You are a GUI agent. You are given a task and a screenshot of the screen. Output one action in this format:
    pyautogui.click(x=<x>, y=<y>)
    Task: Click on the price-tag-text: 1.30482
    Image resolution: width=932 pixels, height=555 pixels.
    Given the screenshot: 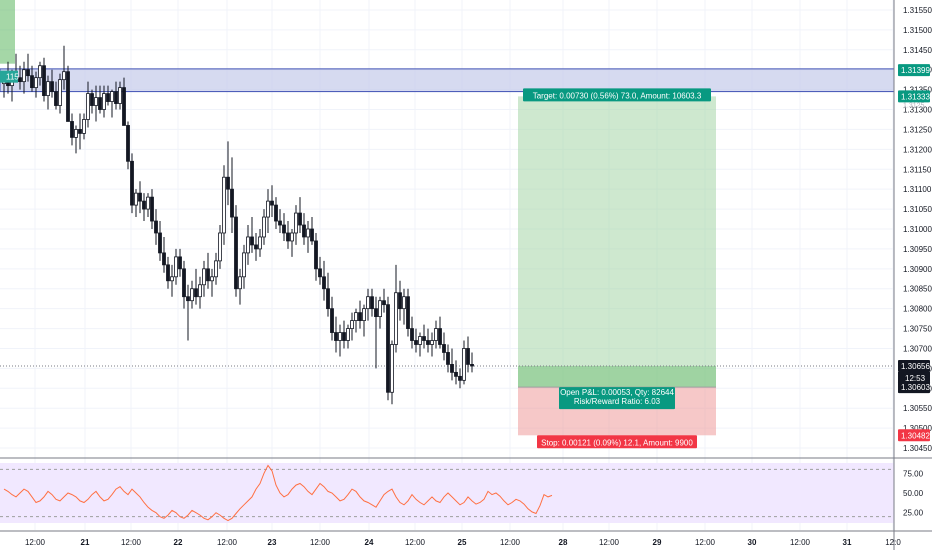 What is the action you would take?
    pyautogui.click(x=915, y=435)
    